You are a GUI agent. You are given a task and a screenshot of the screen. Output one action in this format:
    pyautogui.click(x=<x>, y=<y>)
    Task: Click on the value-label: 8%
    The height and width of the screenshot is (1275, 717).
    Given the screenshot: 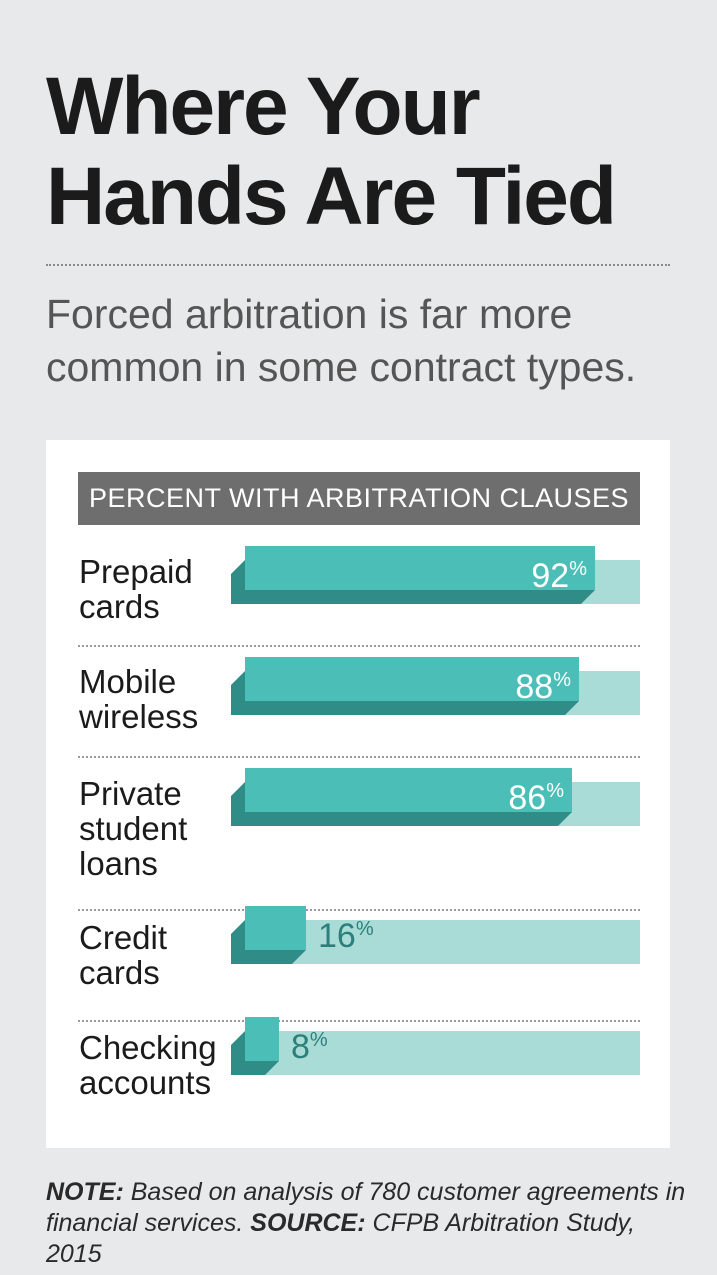 What is the action you would take?
    pyautogui.click(x=309, y=1047)
    